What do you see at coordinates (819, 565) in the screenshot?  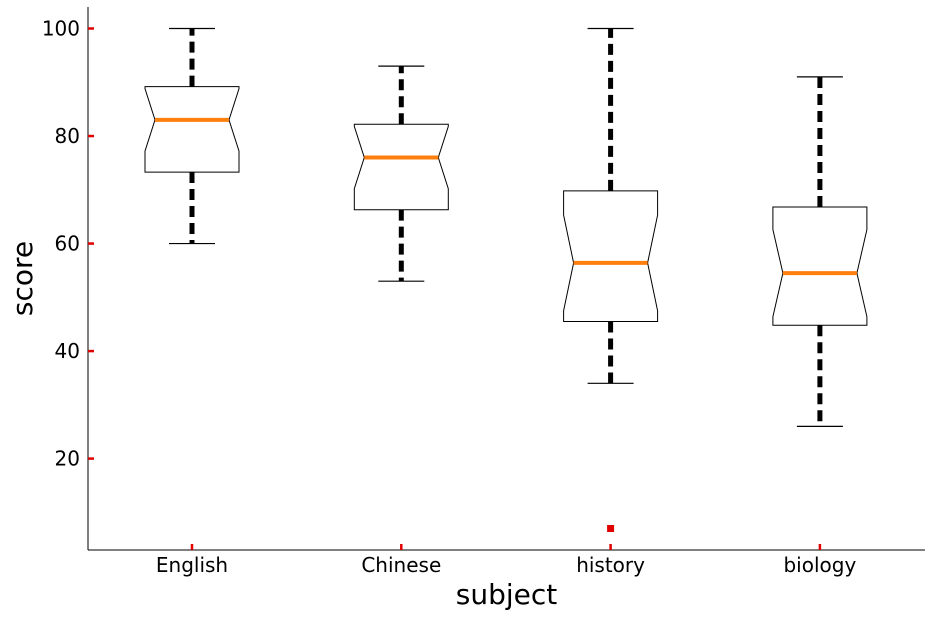 I see `x-tick-label: biology` at bounding box center [819, 565].